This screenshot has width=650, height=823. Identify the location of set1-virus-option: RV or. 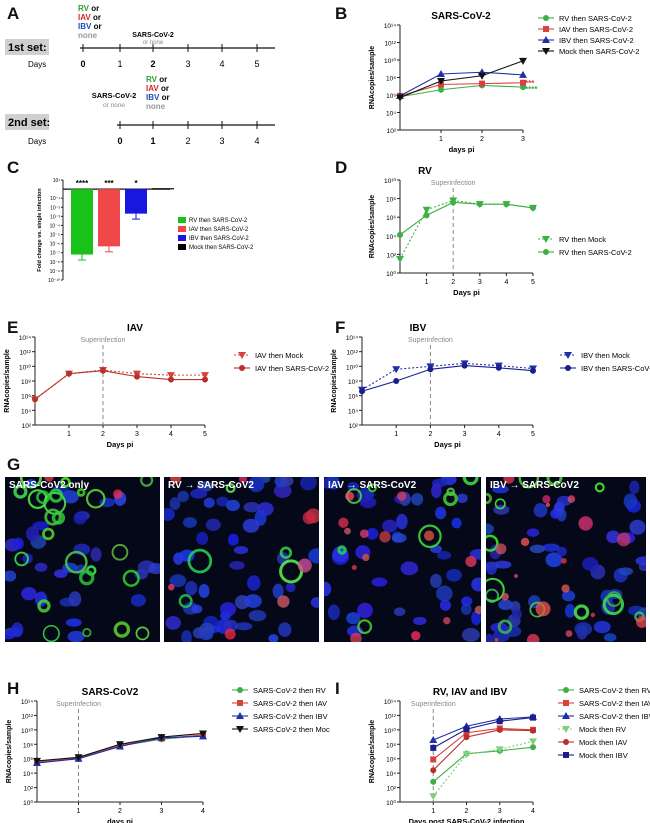
(88, 8).